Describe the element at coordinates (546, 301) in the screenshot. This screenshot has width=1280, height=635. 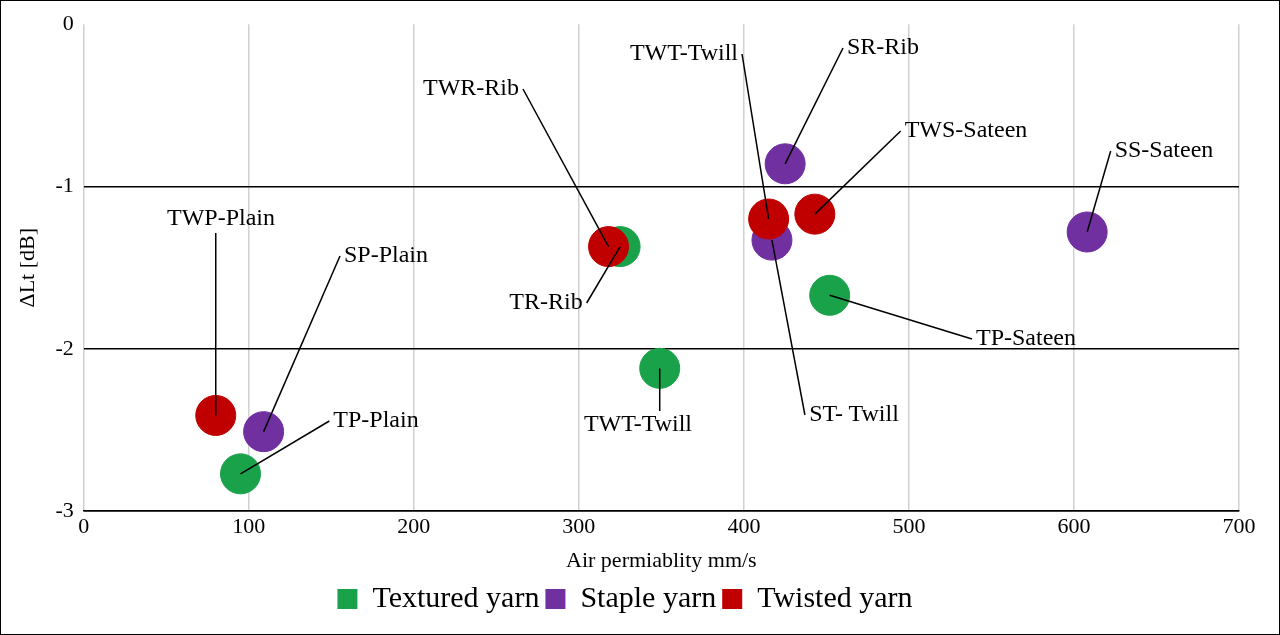
I see `annotation: TR-Rib` at that location.